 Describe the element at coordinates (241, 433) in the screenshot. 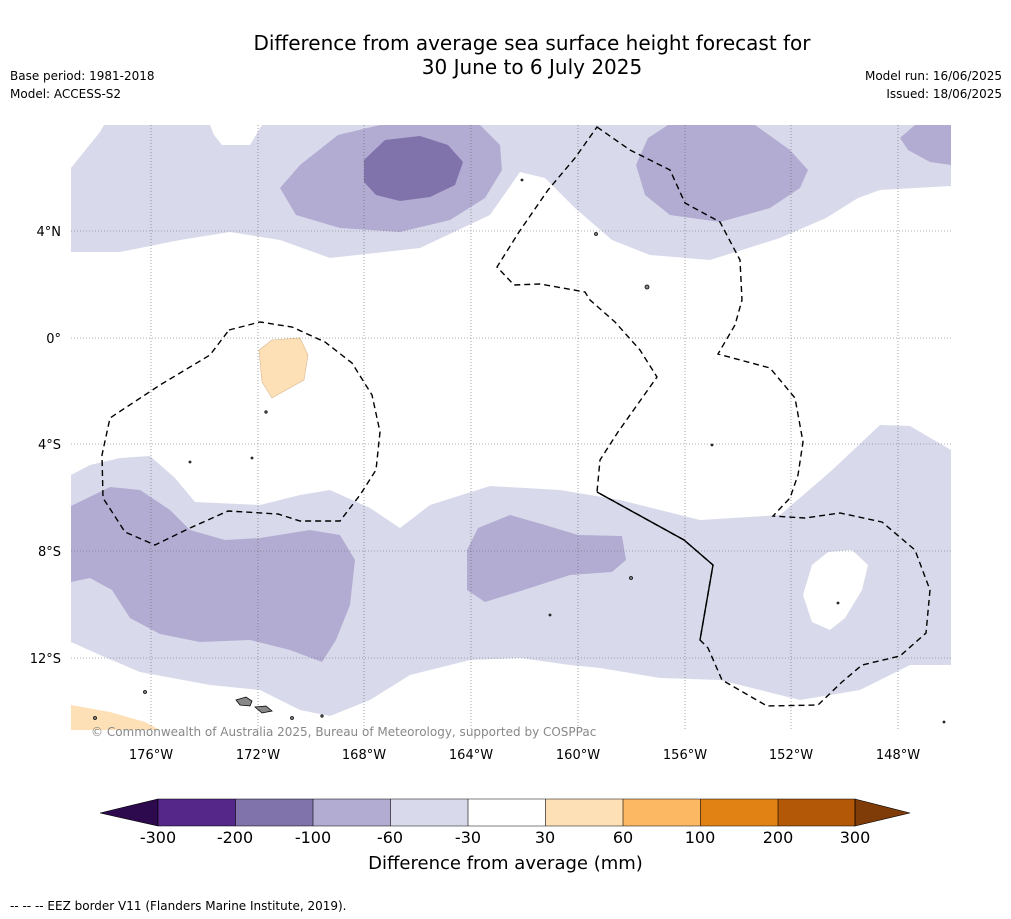

I see `eez-border-west` at that location.